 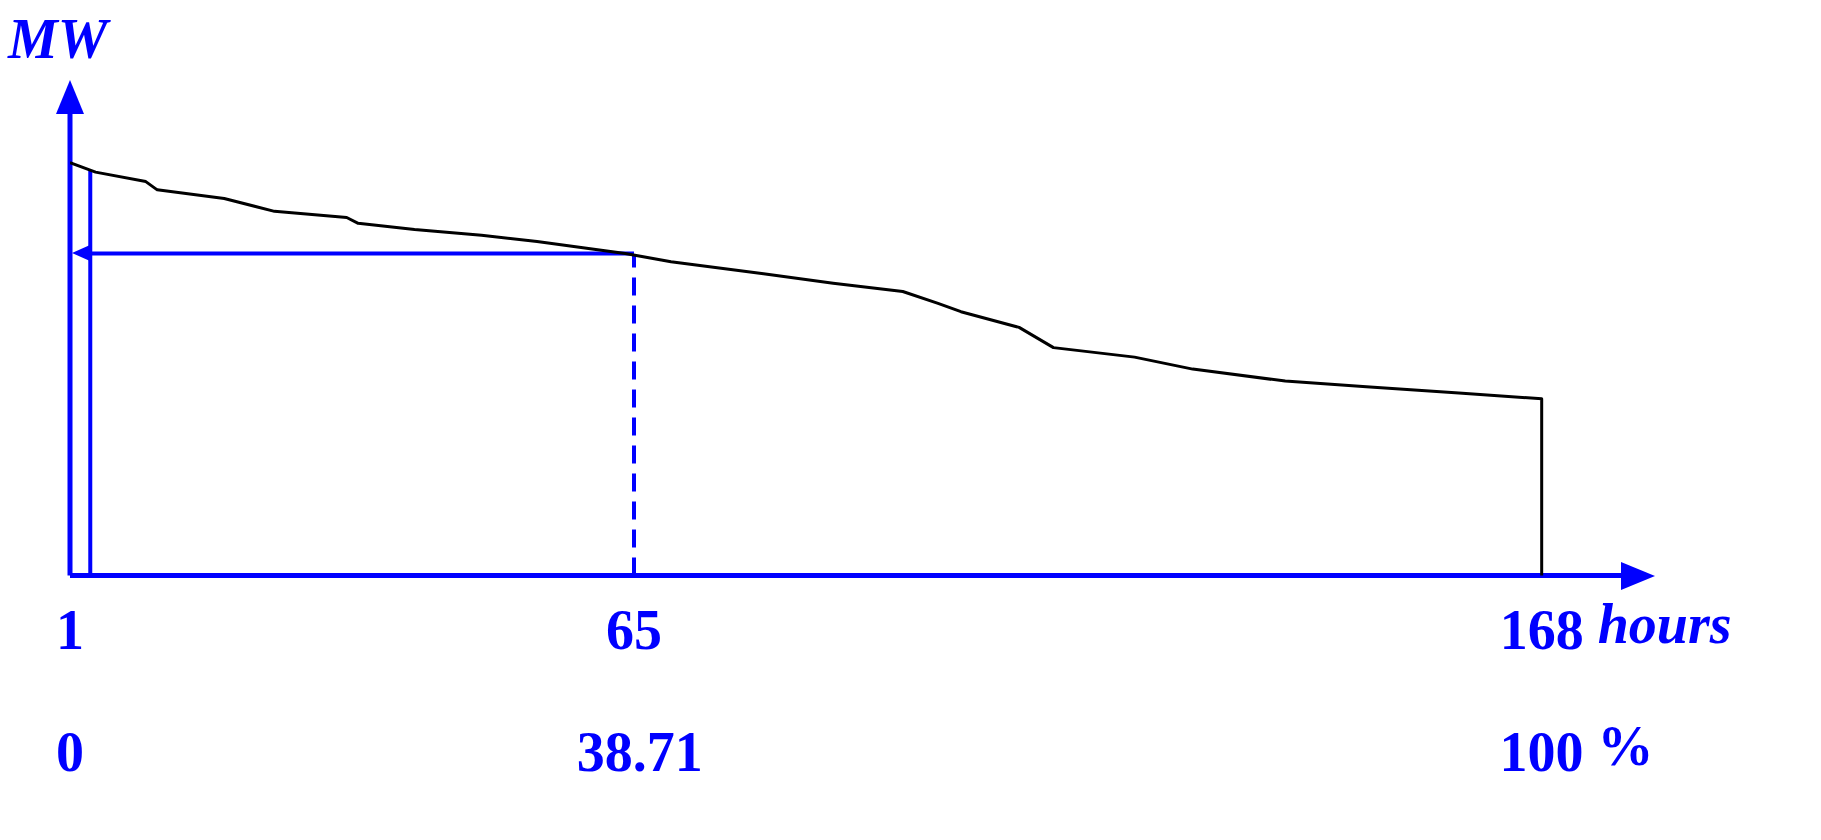 What do you see at coordinates (639, 751) in the screenshot?
I see `x2-tick-label: 38.71` at bounding box center [639, 751].